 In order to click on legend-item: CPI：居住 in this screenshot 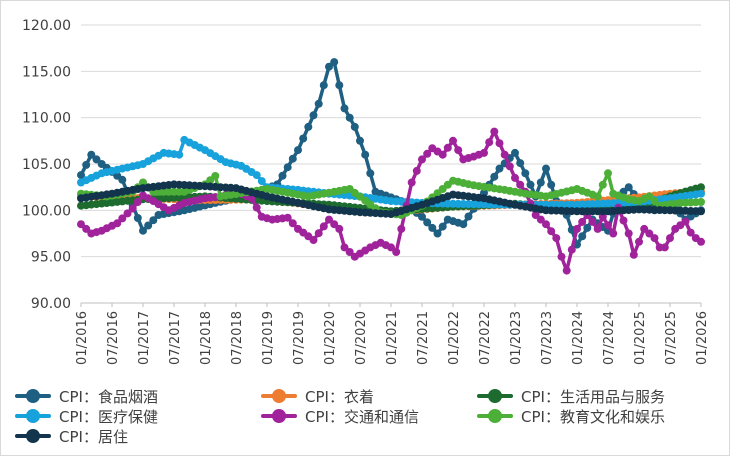, I will do `click(71, 436)`.